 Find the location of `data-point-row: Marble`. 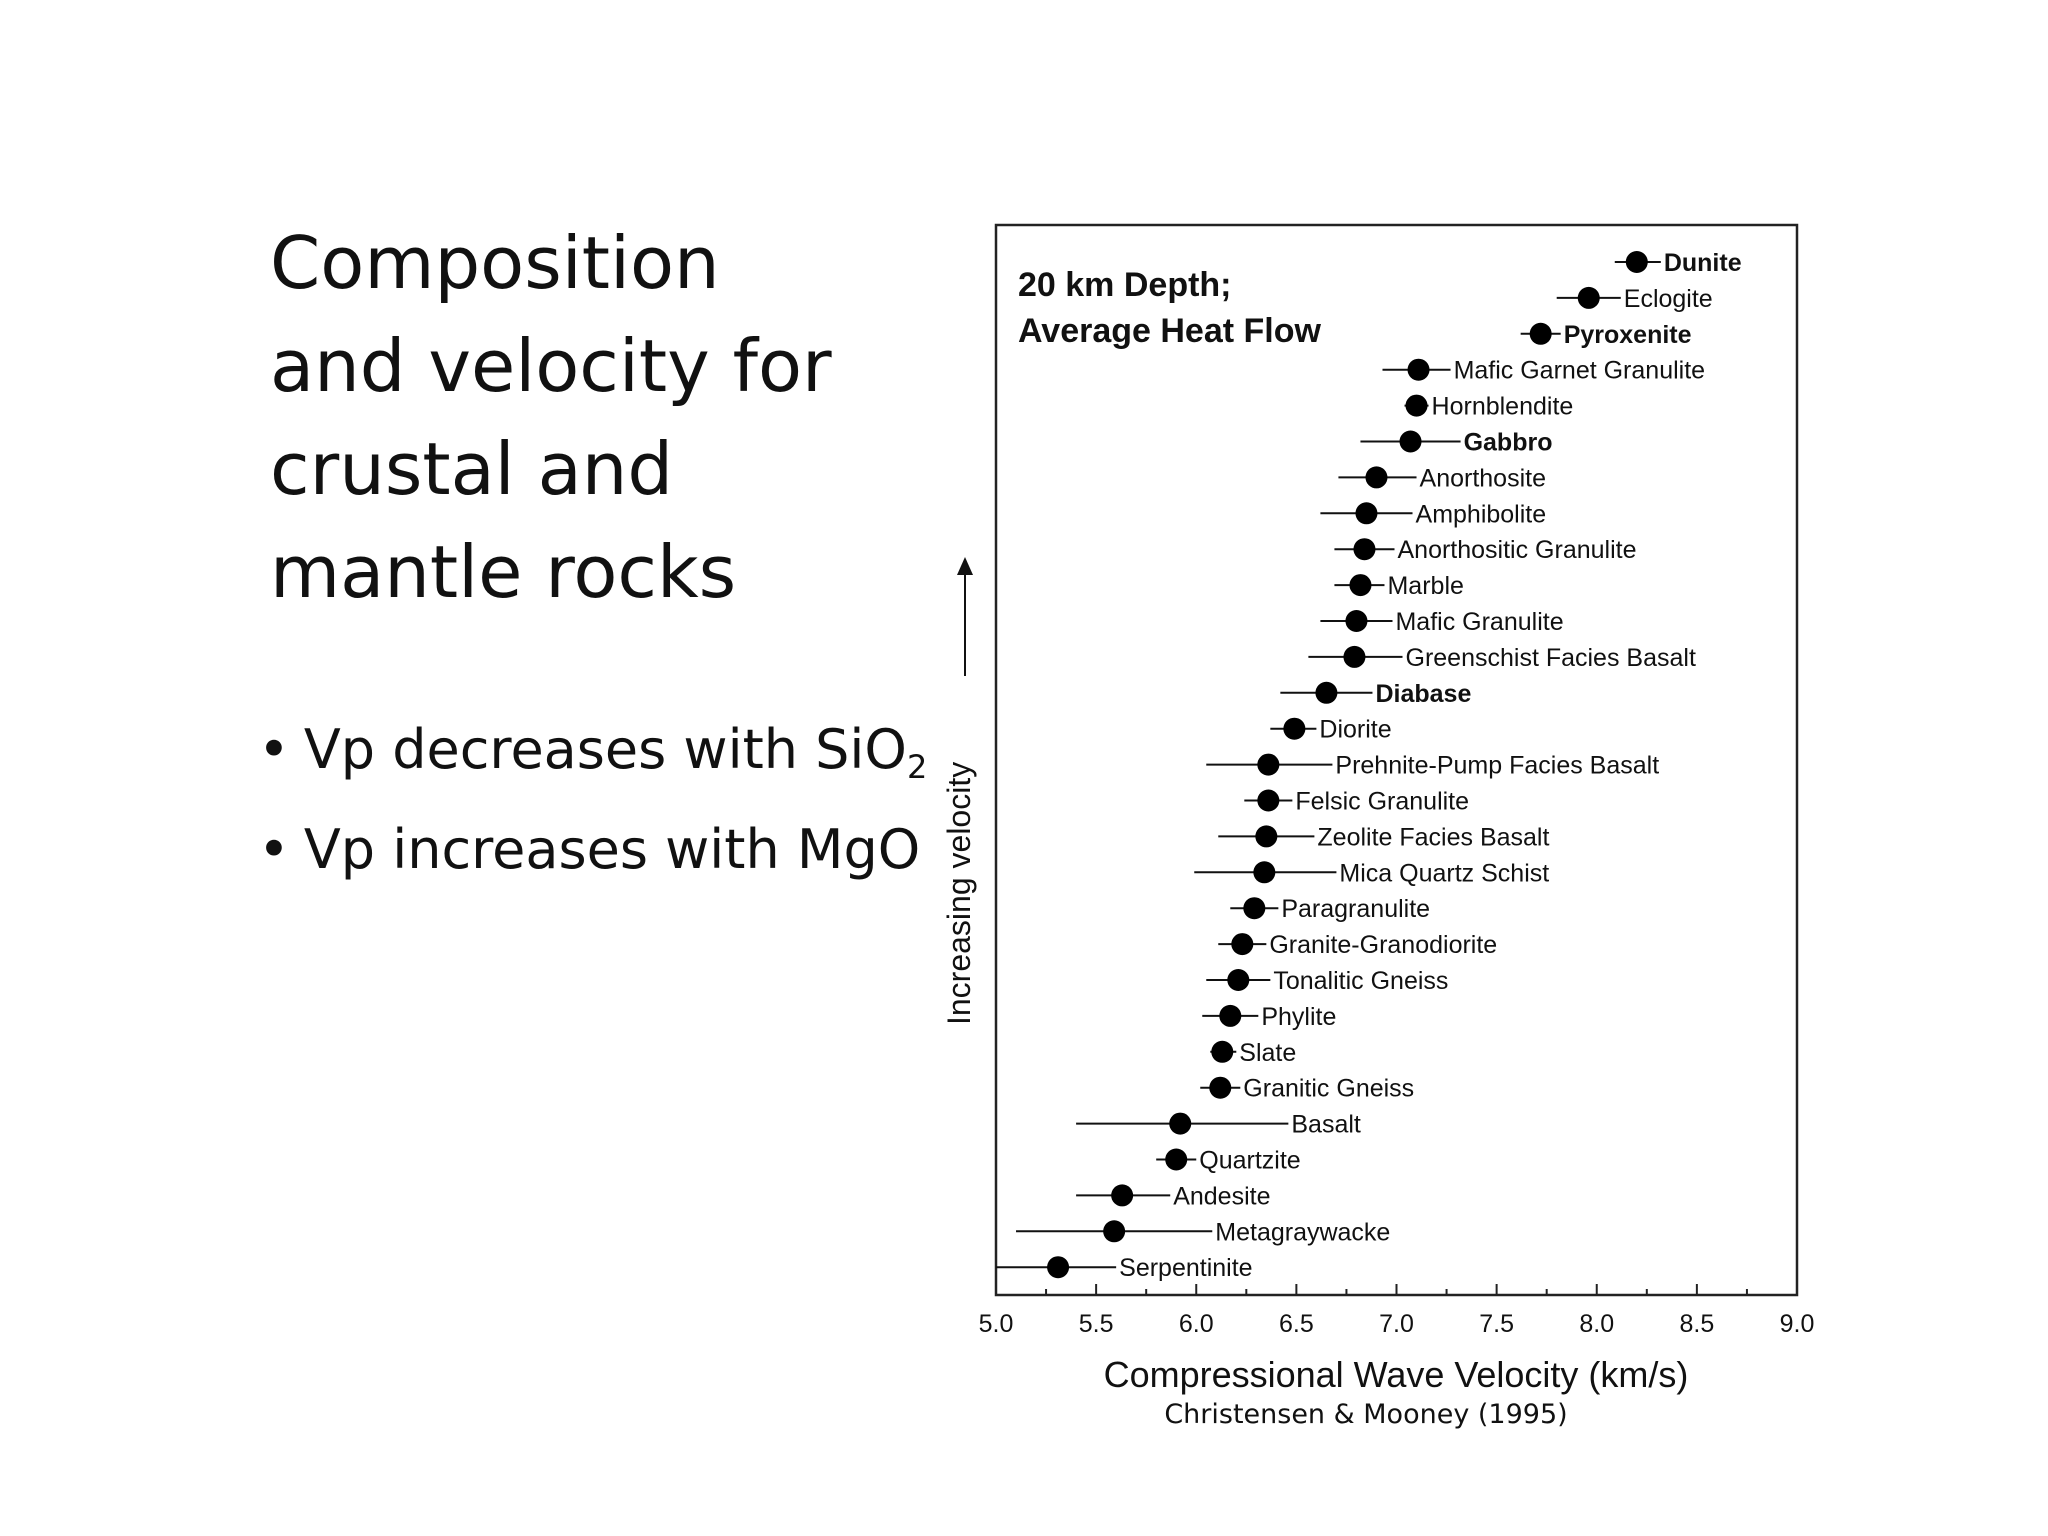

data-point-row: Marble is located at coordinates (1399, 586).